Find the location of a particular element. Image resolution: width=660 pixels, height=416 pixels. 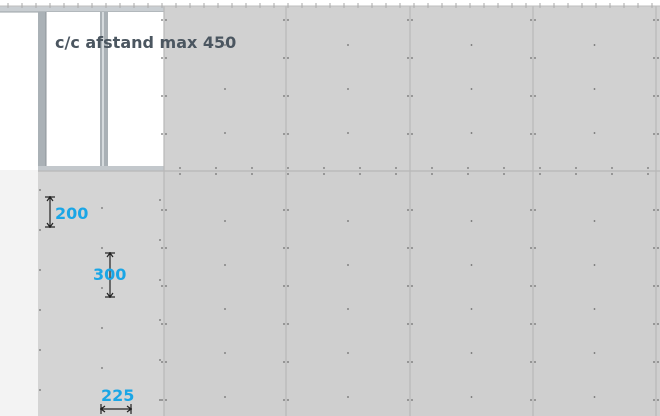

board-lower-left is located at coordinates (102, 293).